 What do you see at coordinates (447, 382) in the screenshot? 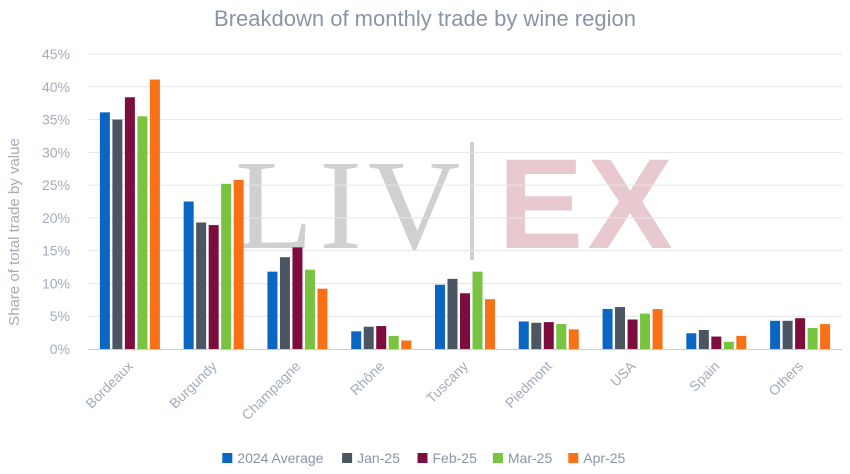
I see `x-tick-label: Tuscany` at bounding box center [447, 382].